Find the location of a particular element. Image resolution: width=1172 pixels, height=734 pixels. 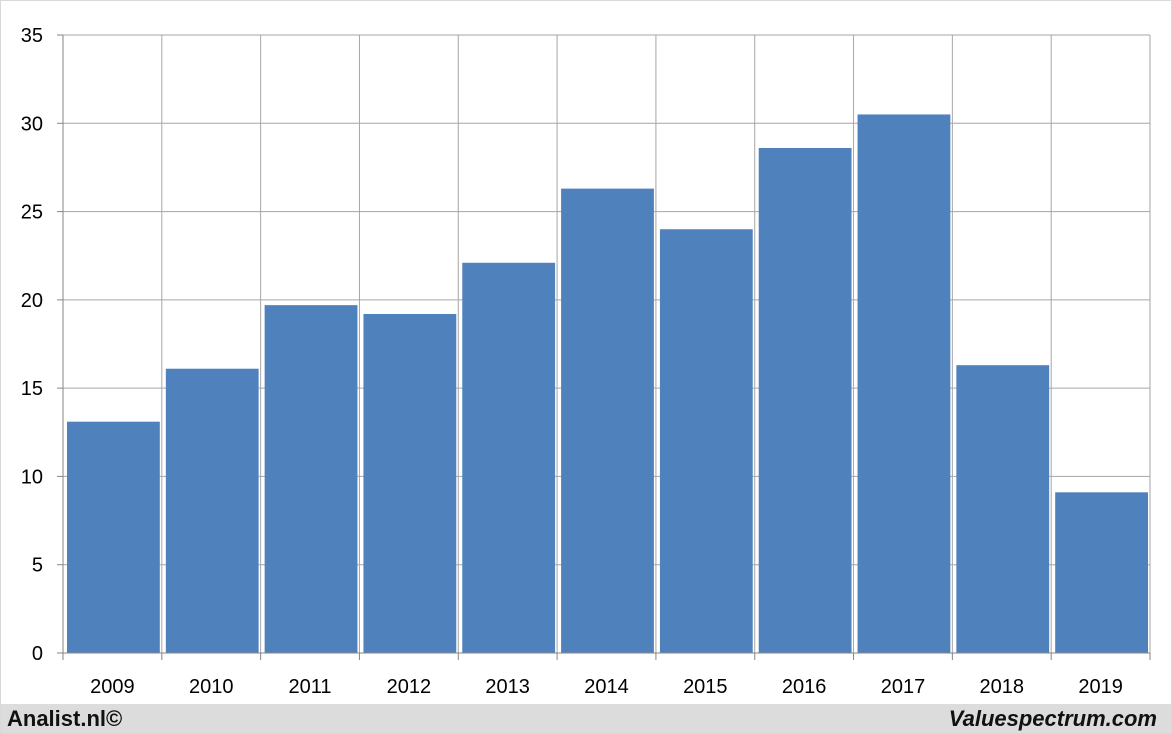

bar-2014 is located at coordinates (607, 421).